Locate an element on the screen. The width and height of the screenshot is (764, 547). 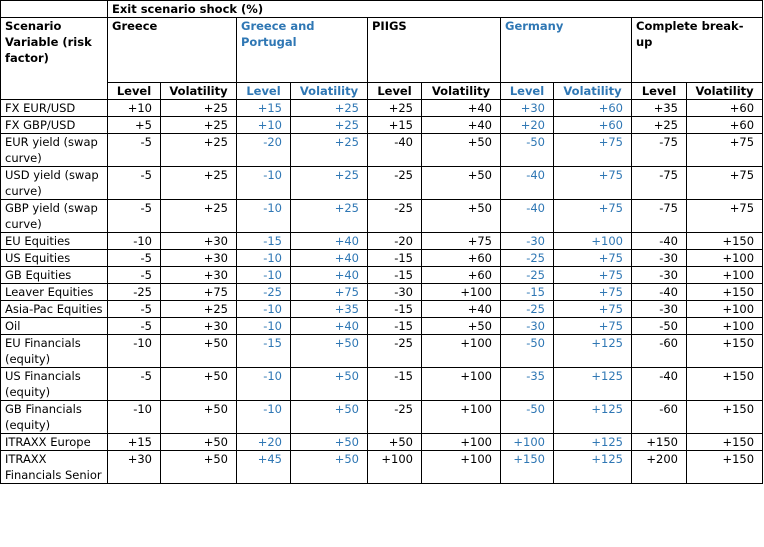
data-row: FX EUR/USD +10 +25 +15 +25 +25 +40 +30 +60 +35 +60 is located at coordinates (382, 108).